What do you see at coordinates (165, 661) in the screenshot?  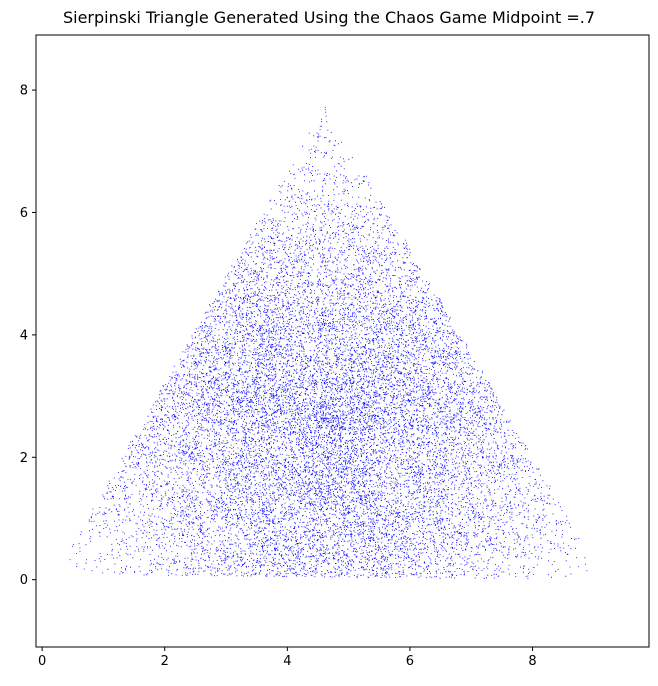 I see `x-tick-label: 2` at bounding box center [165, 661].